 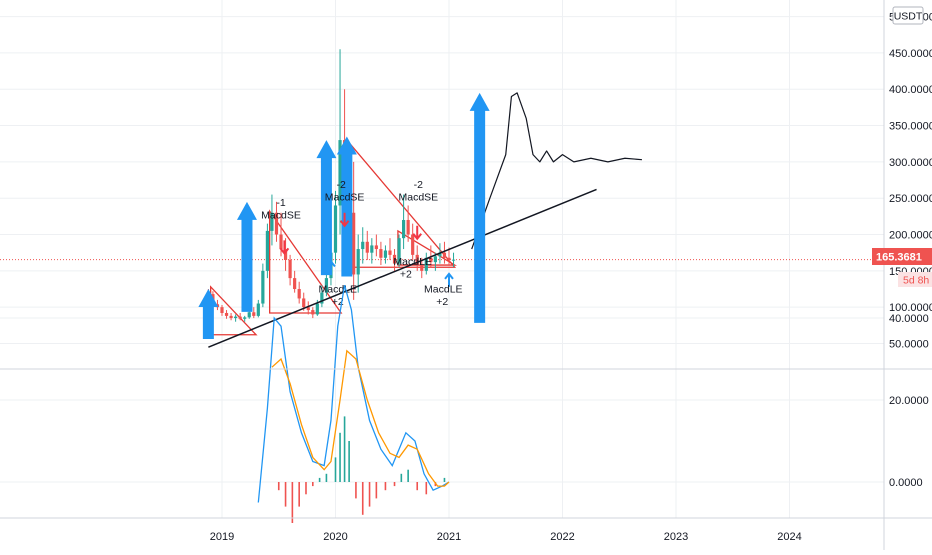 I want to click on triangle-pattern, so click(x=306, y=261).